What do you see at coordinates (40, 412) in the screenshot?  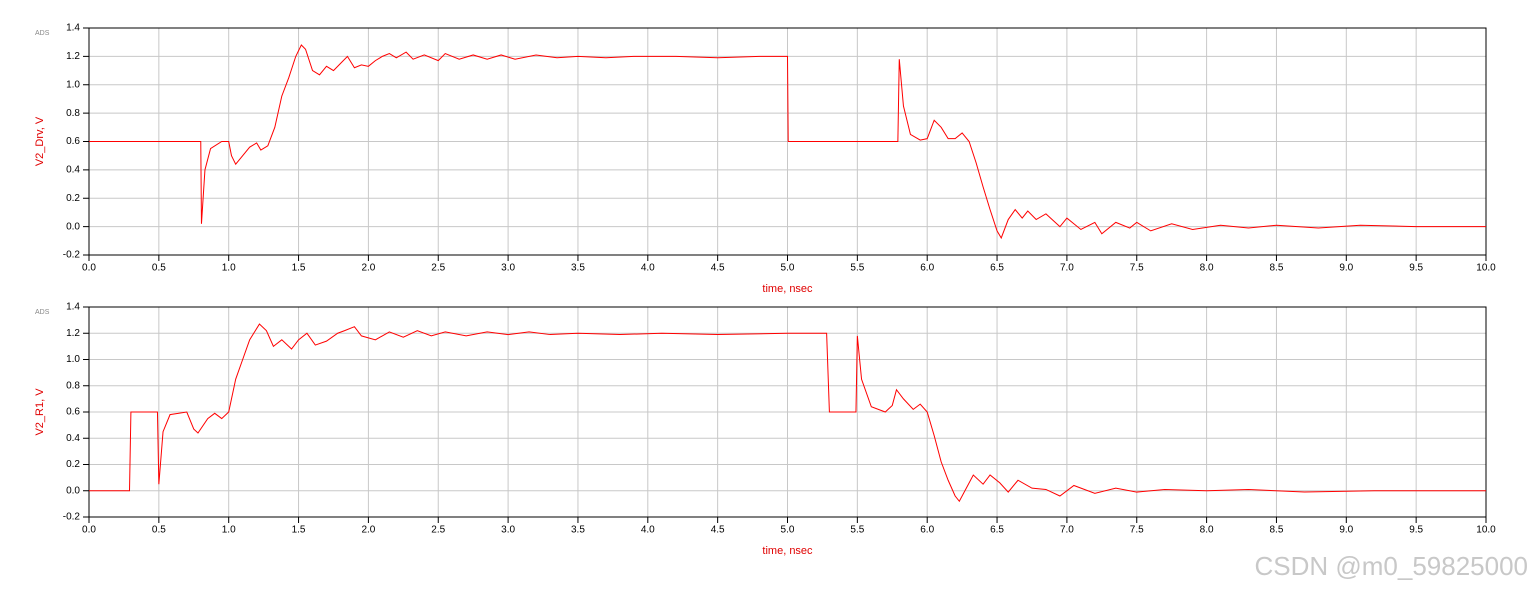 I see `y-axis-label: V2_R1, V` at bounding box center [40, 412].